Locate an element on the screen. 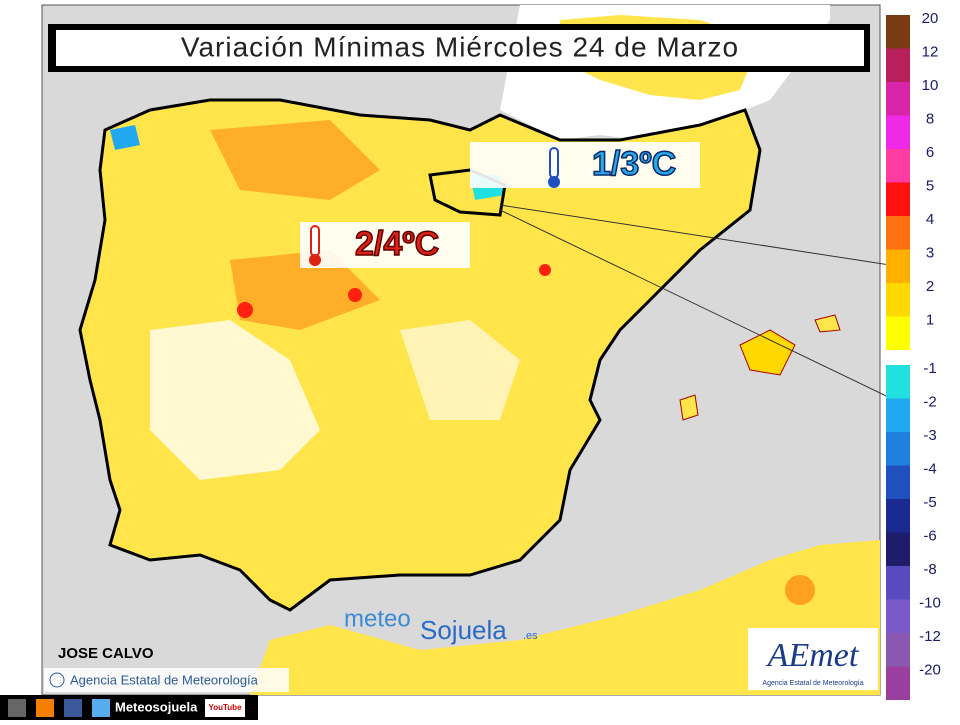 The width and height of the screenshot is (960, 725). legend-label: -1 is located at coordinates (929, 368).